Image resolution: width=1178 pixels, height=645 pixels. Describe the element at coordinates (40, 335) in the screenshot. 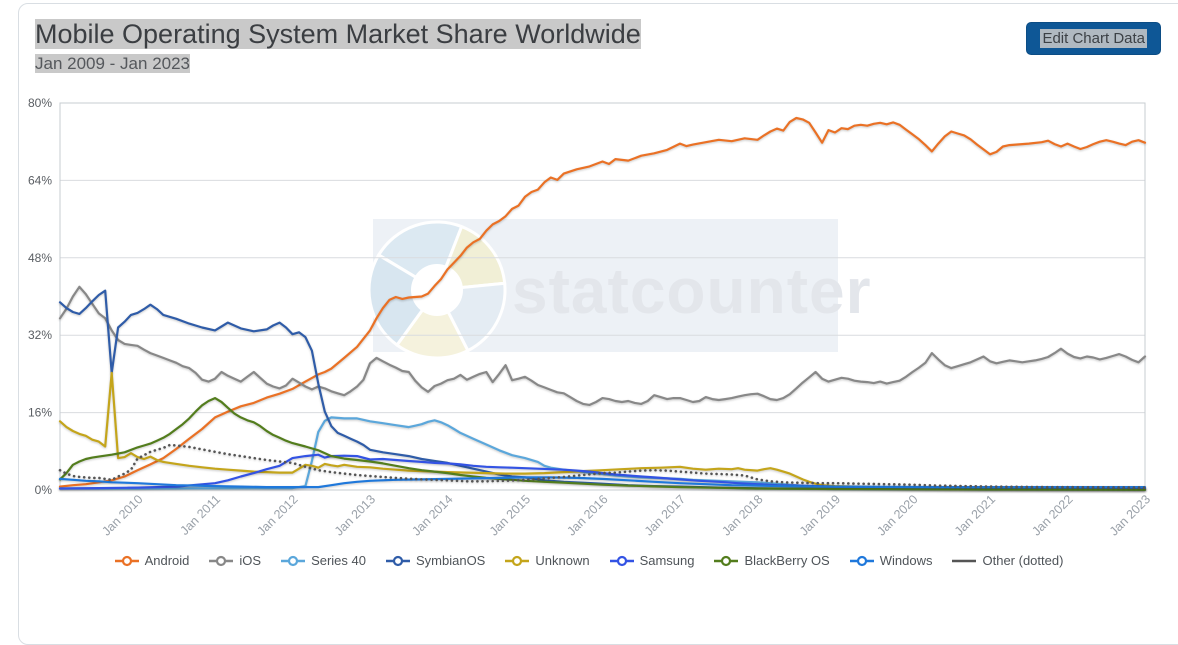

I see `y-axis-label: 32%` at that location.